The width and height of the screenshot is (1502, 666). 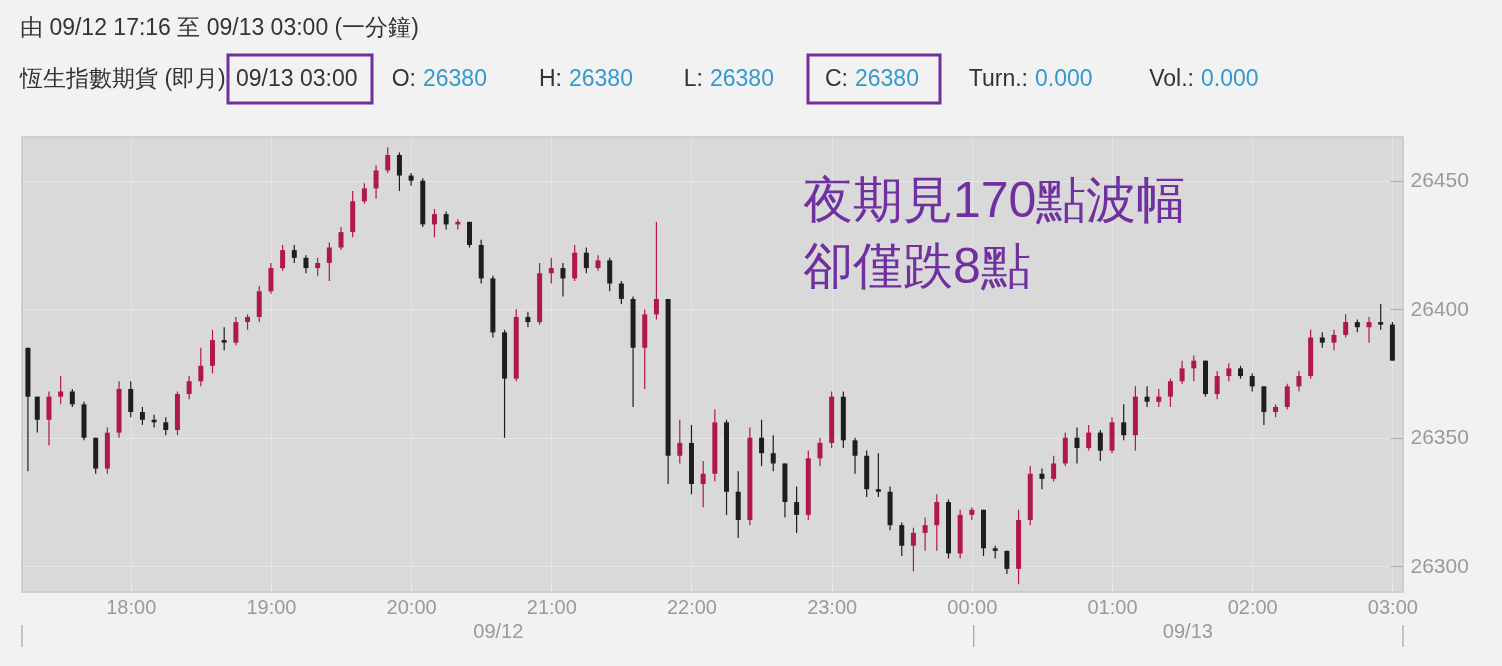 I want to click on x2-tick-label: 09/12, so click(x=498, y=631).